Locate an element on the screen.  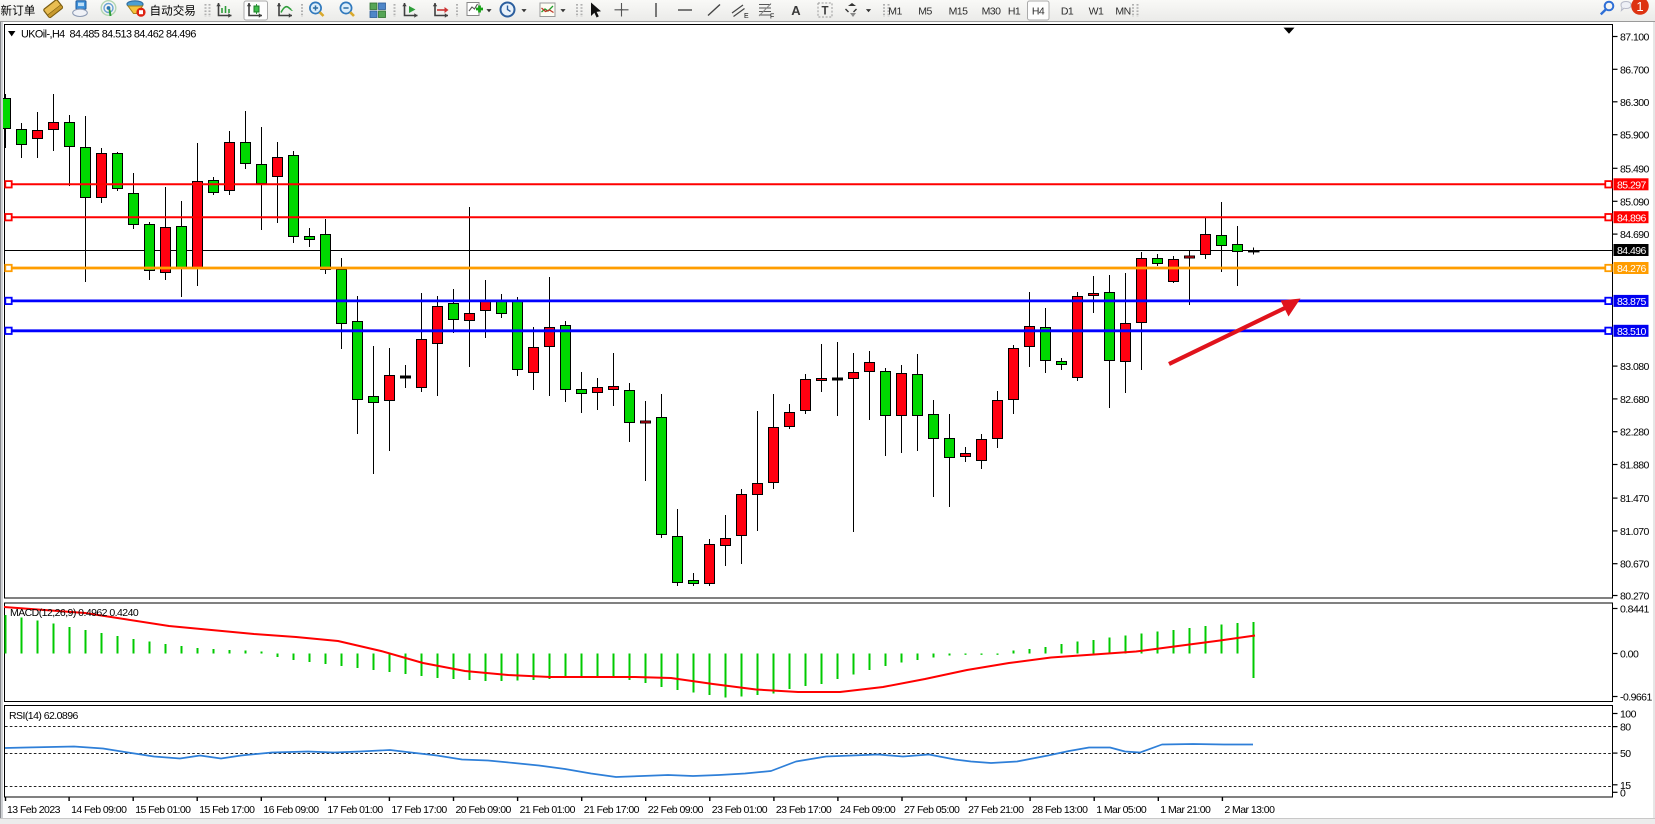
svg-text: 84.276 is located at coordinates (1632, 269).